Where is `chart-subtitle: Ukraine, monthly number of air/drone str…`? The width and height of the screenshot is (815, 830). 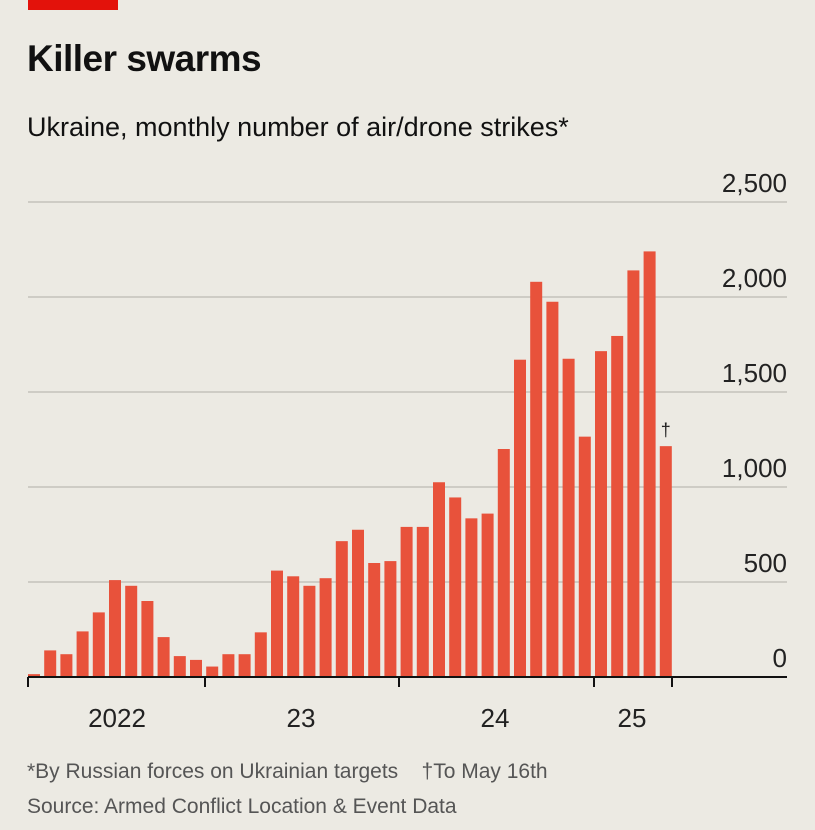 chart-subtitle: Ukraine, monthly number of air/drone str… is located at coordinates (298, 127).